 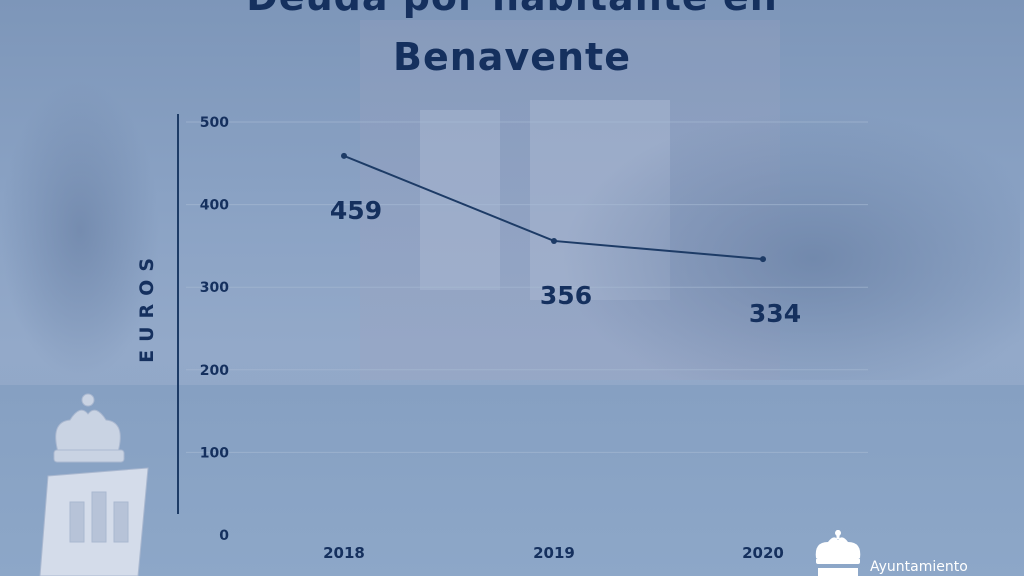 What do you see at coordinates (214, 206) in the screenshot?
I see `y-tick-label: 400` at bounding box center [214, 206].